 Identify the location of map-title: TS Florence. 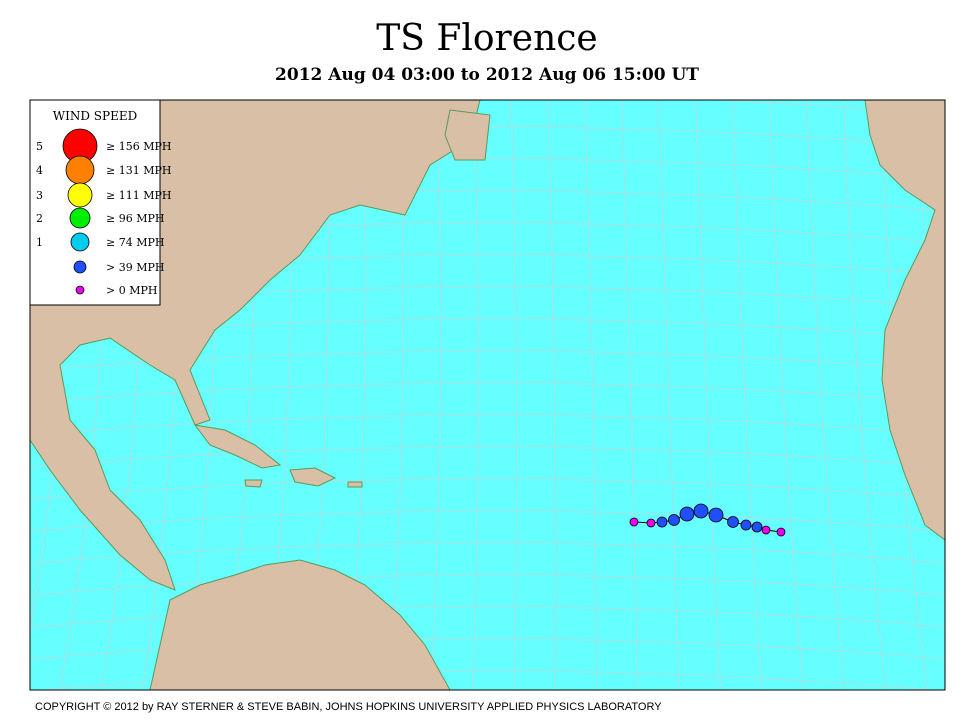
(486, 38).